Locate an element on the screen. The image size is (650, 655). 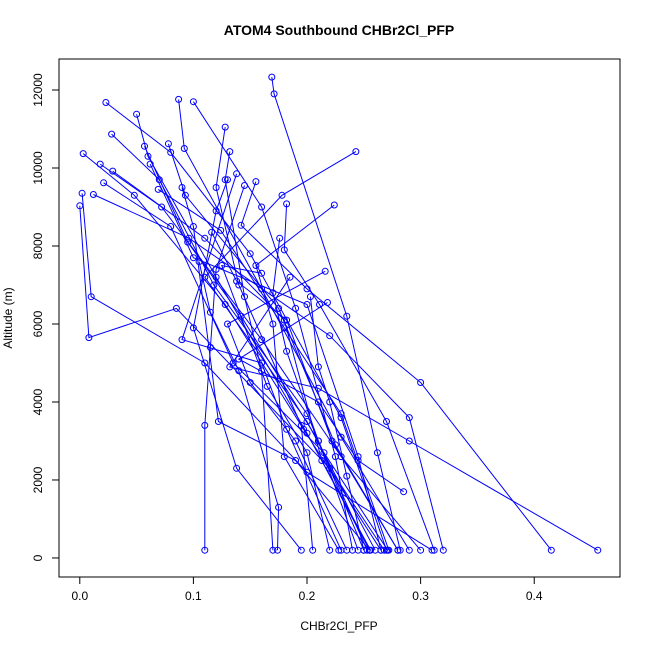
y-tick-label: 2000 is located at coordinates (38, 479).